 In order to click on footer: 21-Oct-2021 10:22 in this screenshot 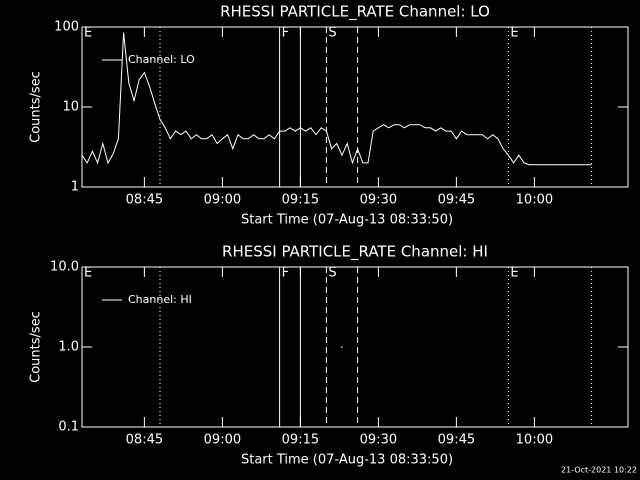, I will do `click(599, 470)`.